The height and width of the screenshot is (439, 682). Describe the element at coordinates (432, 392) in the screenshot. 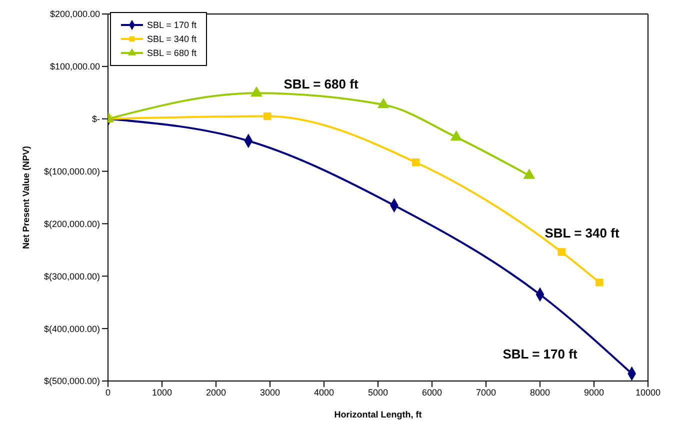

I see `x-tick-label: 6000` at that location.